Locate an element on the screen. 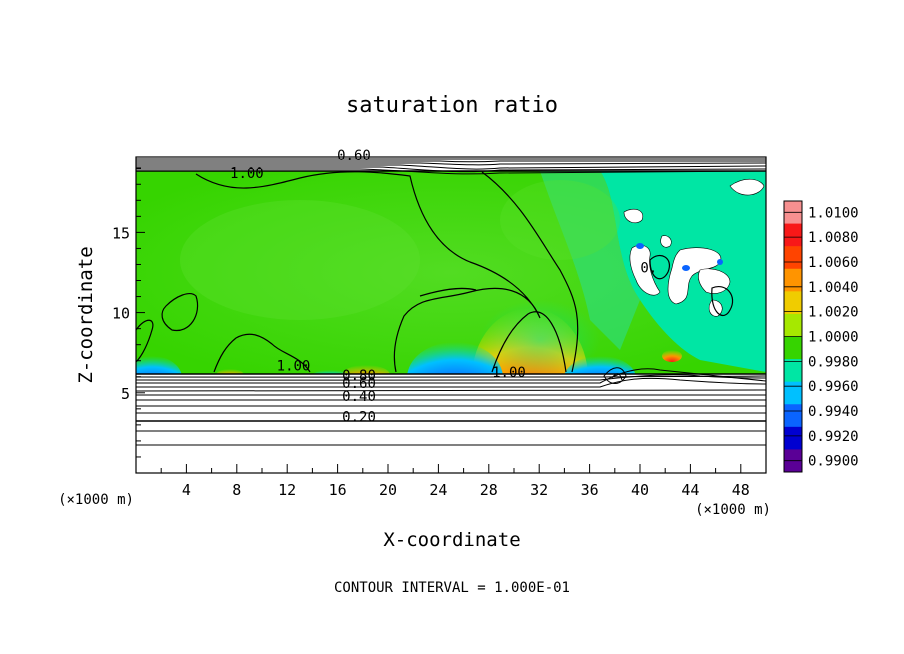 This screenshot has width=904, height=654. colorbar-label: 1.0040 is located at coordinates (833, 288).